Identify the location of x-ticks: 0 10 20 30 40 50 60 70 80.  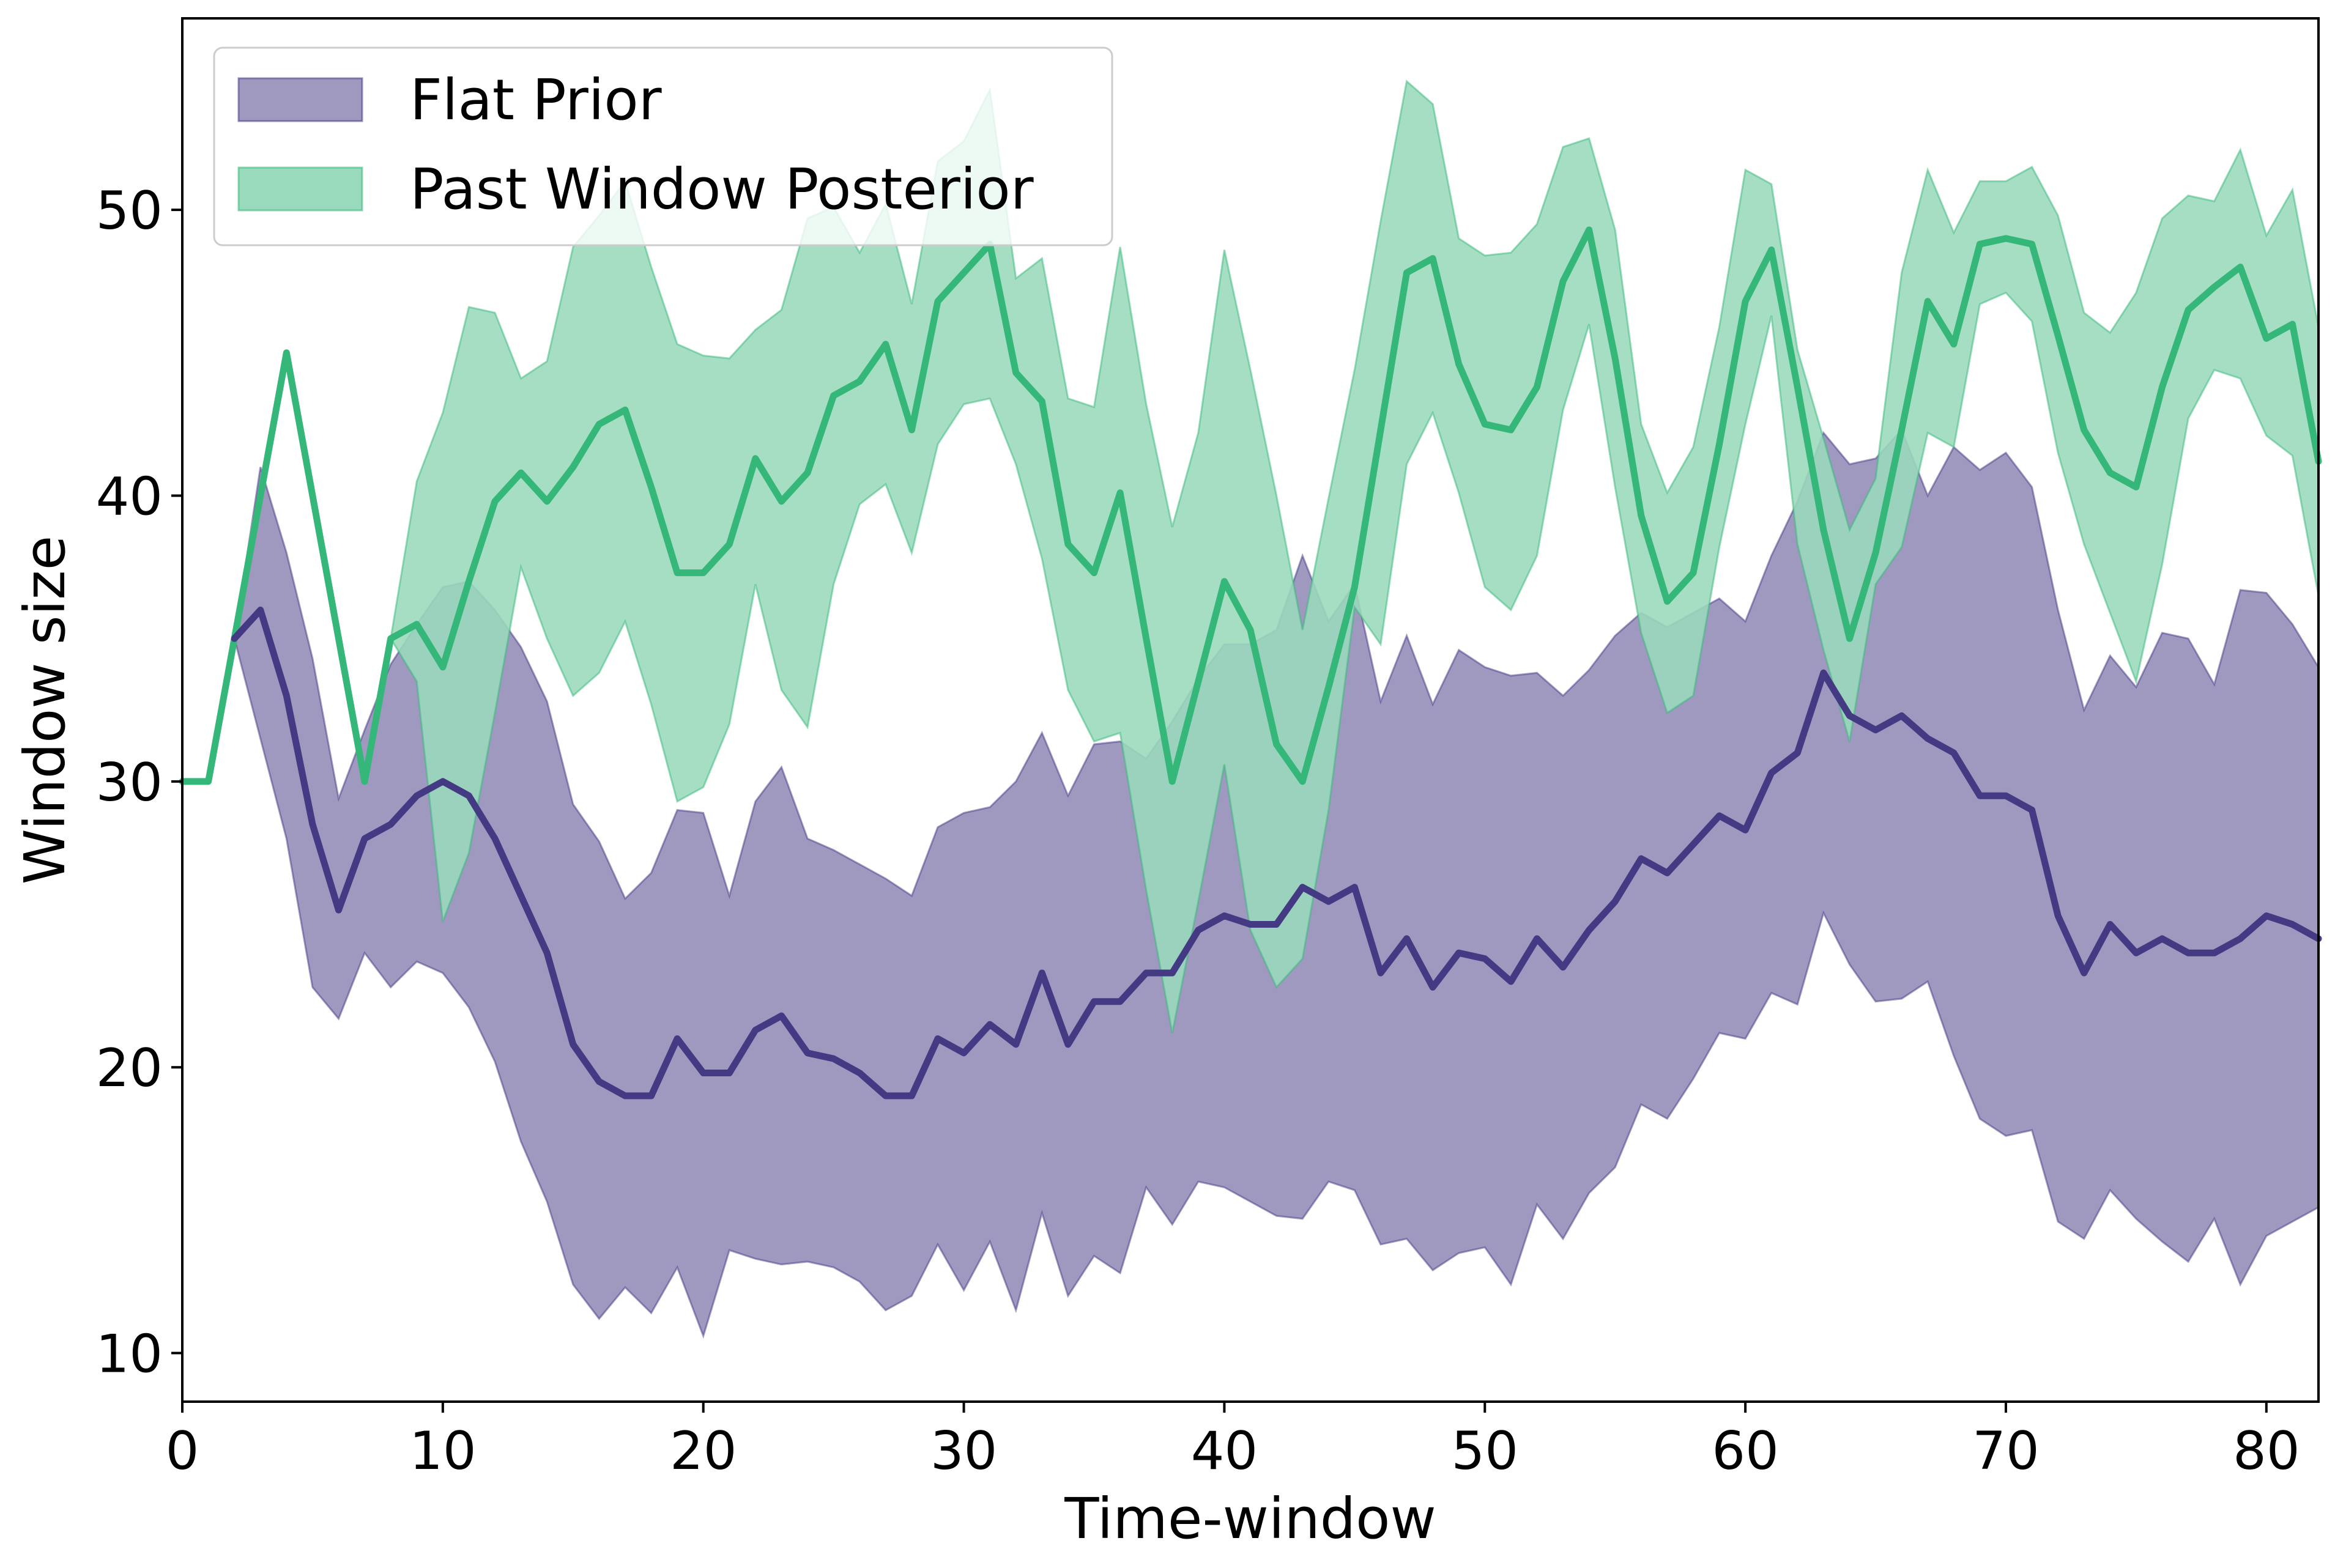
(1233, 1442).